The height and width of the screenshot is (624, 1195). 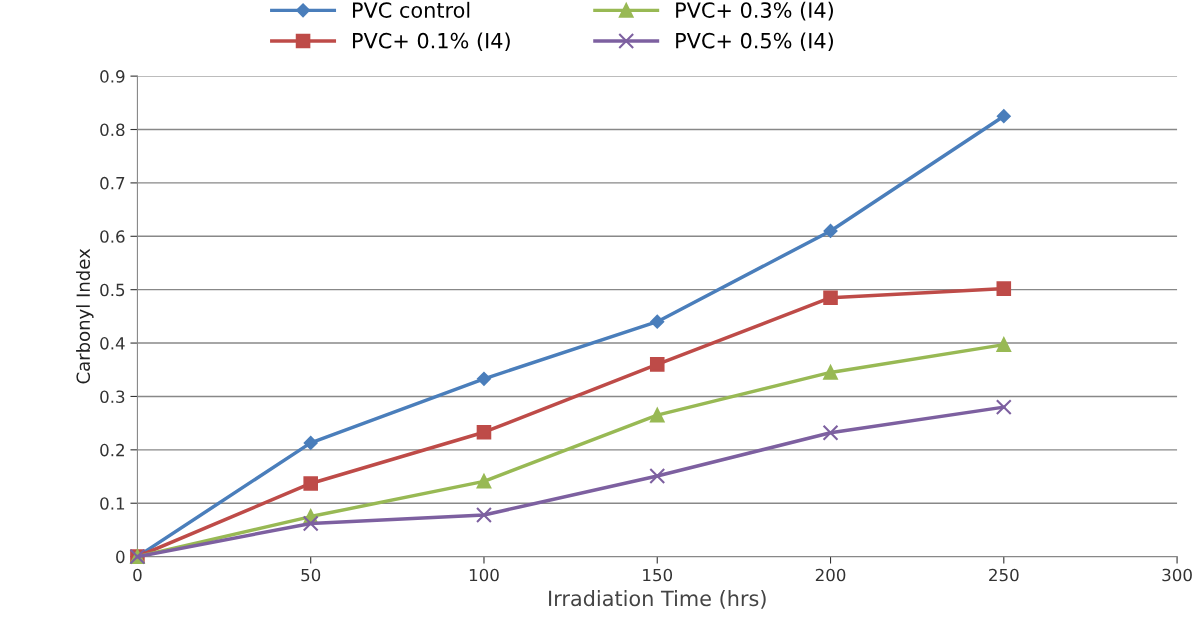 I want to click on y-tick-label: 0.3, so click(x=112, y=397).